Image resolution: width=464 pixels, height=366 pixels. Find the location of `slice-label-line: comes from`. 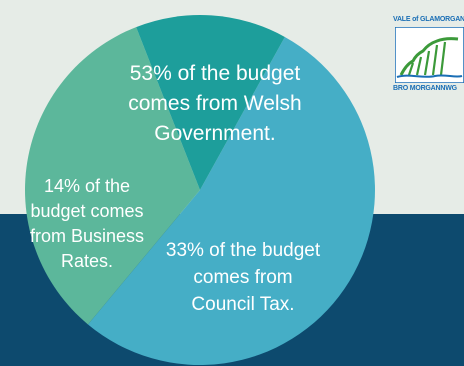

slice-label-line: comes from is located at coordinates (242, 277).